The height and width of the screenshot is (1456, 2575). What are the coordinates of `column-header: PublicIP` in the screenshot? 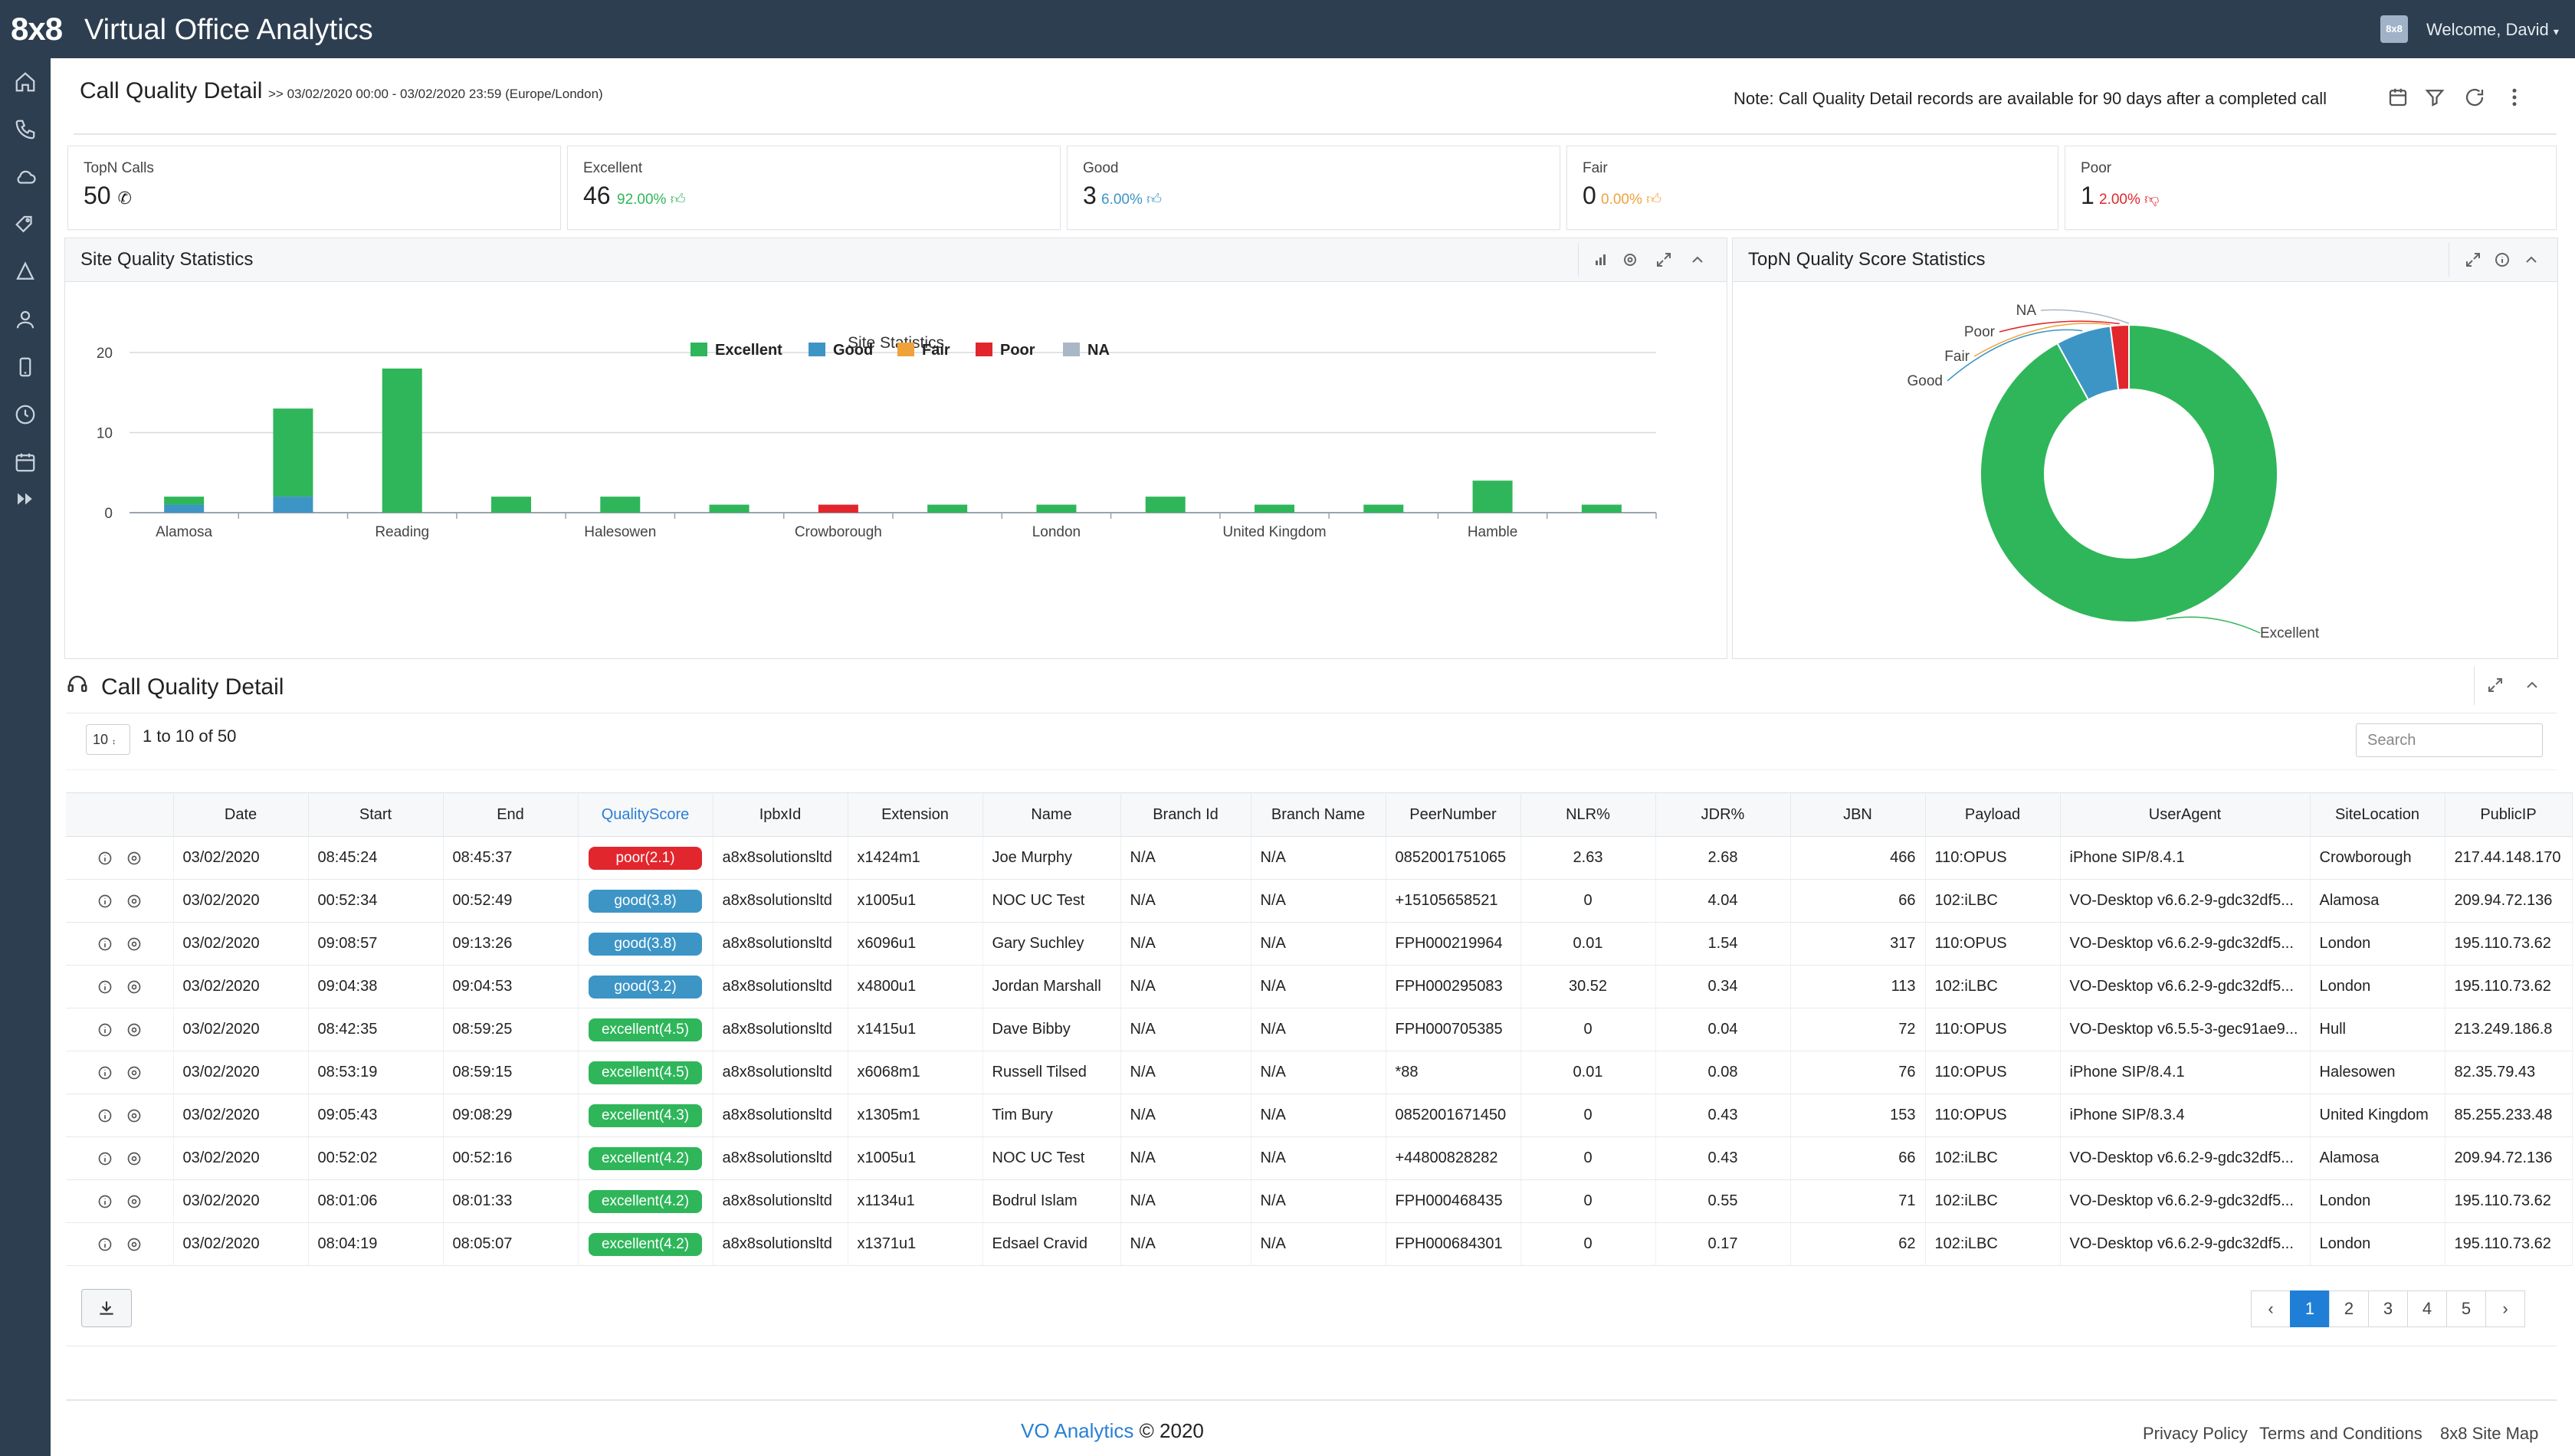 It's located at (2509, 814).